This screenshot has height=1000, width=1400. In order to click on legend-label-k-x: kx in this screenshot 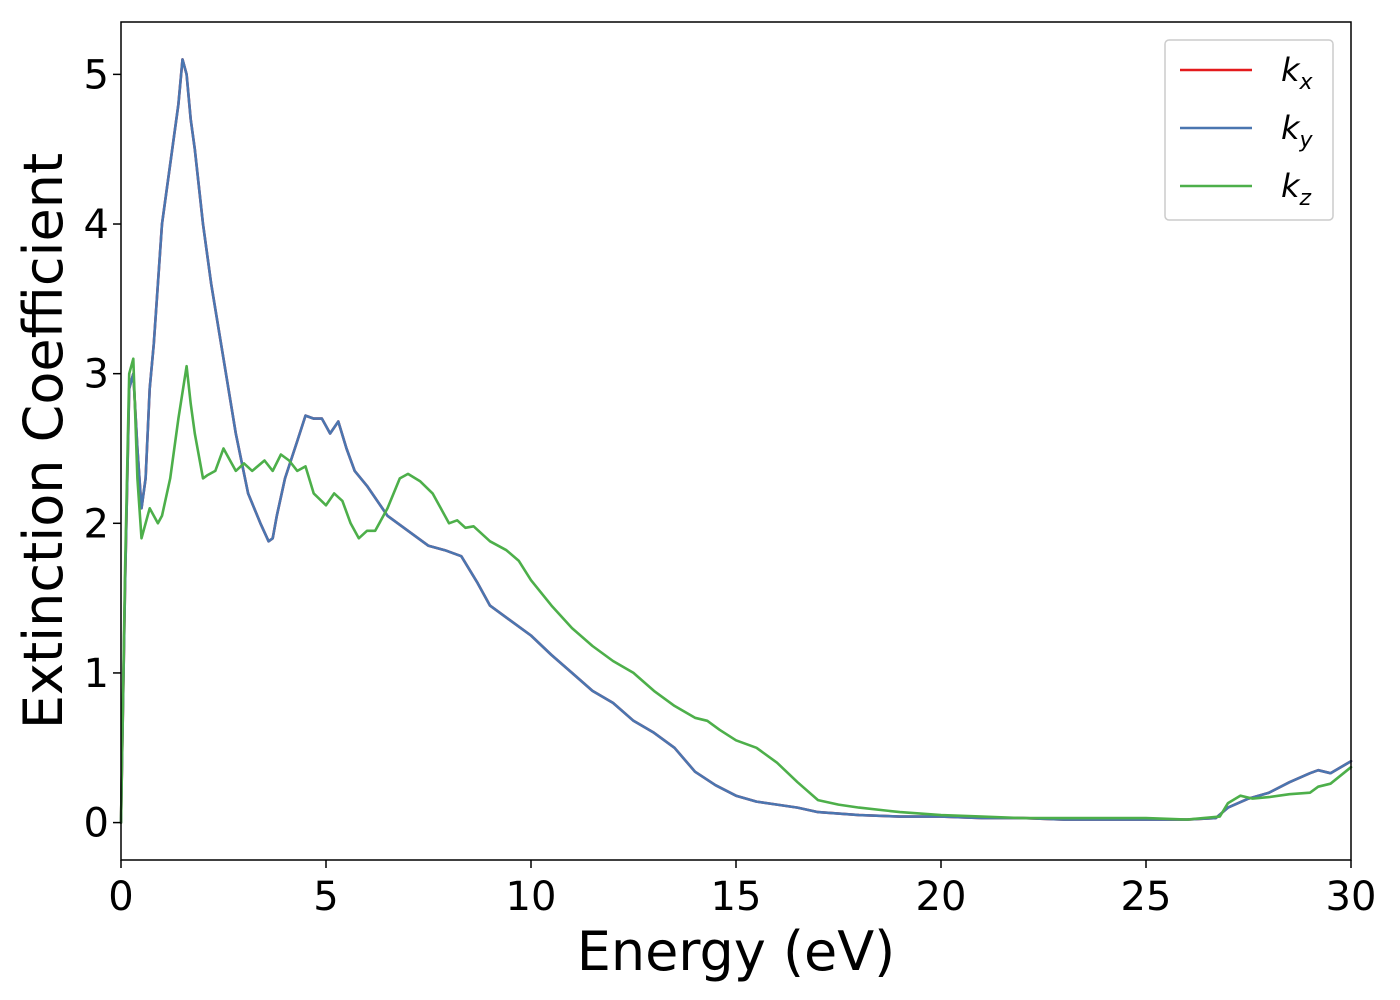, I will do `click(1297, 73)`.